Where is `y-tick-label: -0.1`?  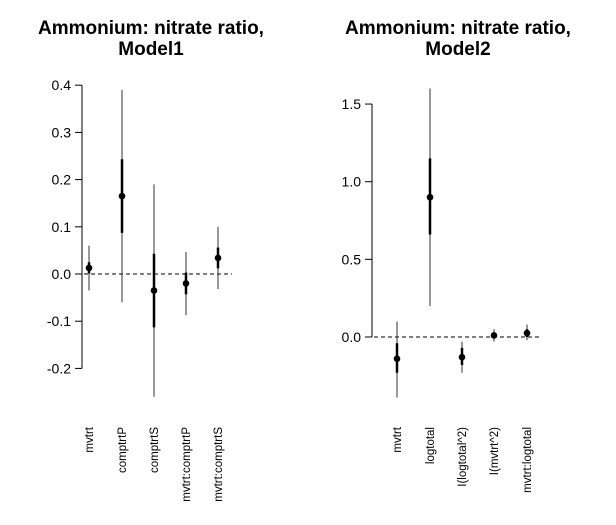 y-tick-label: -0.1 is located at coordinates (59, 321).